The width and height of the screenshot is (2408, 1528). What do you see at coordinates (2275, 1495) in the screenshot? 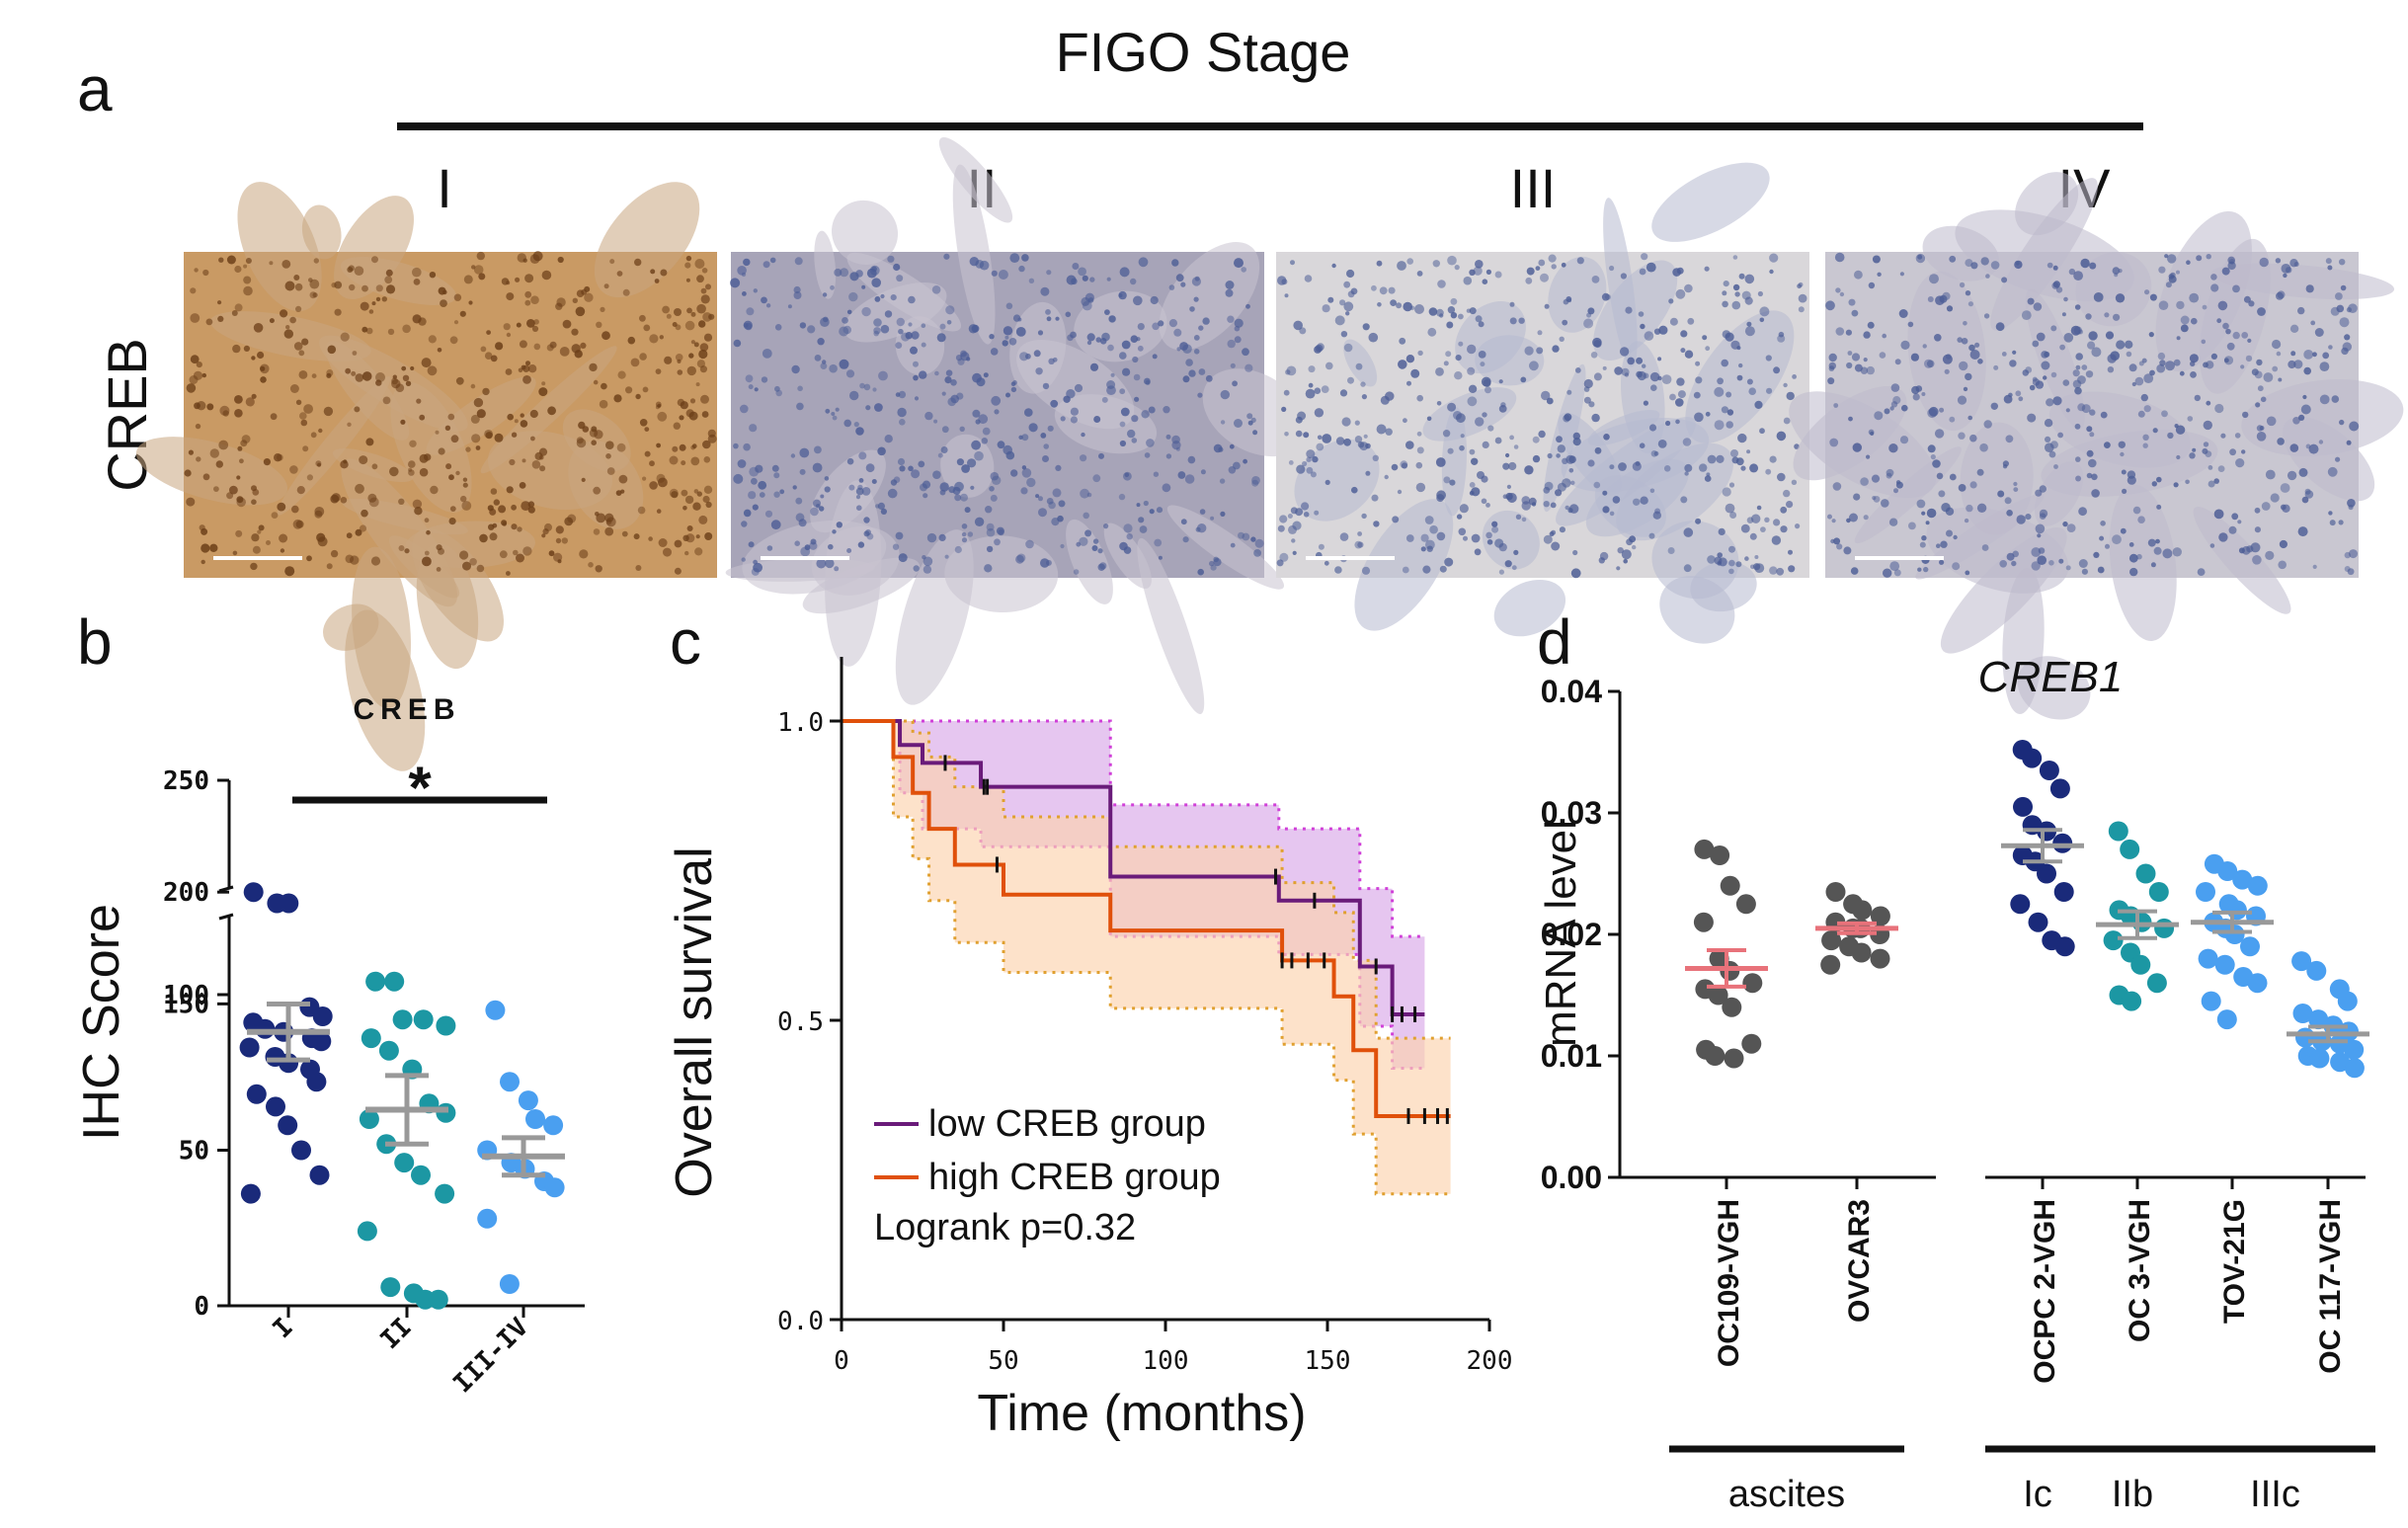
I see `group-label: IIIc` at bounding box center [2275, 1495].